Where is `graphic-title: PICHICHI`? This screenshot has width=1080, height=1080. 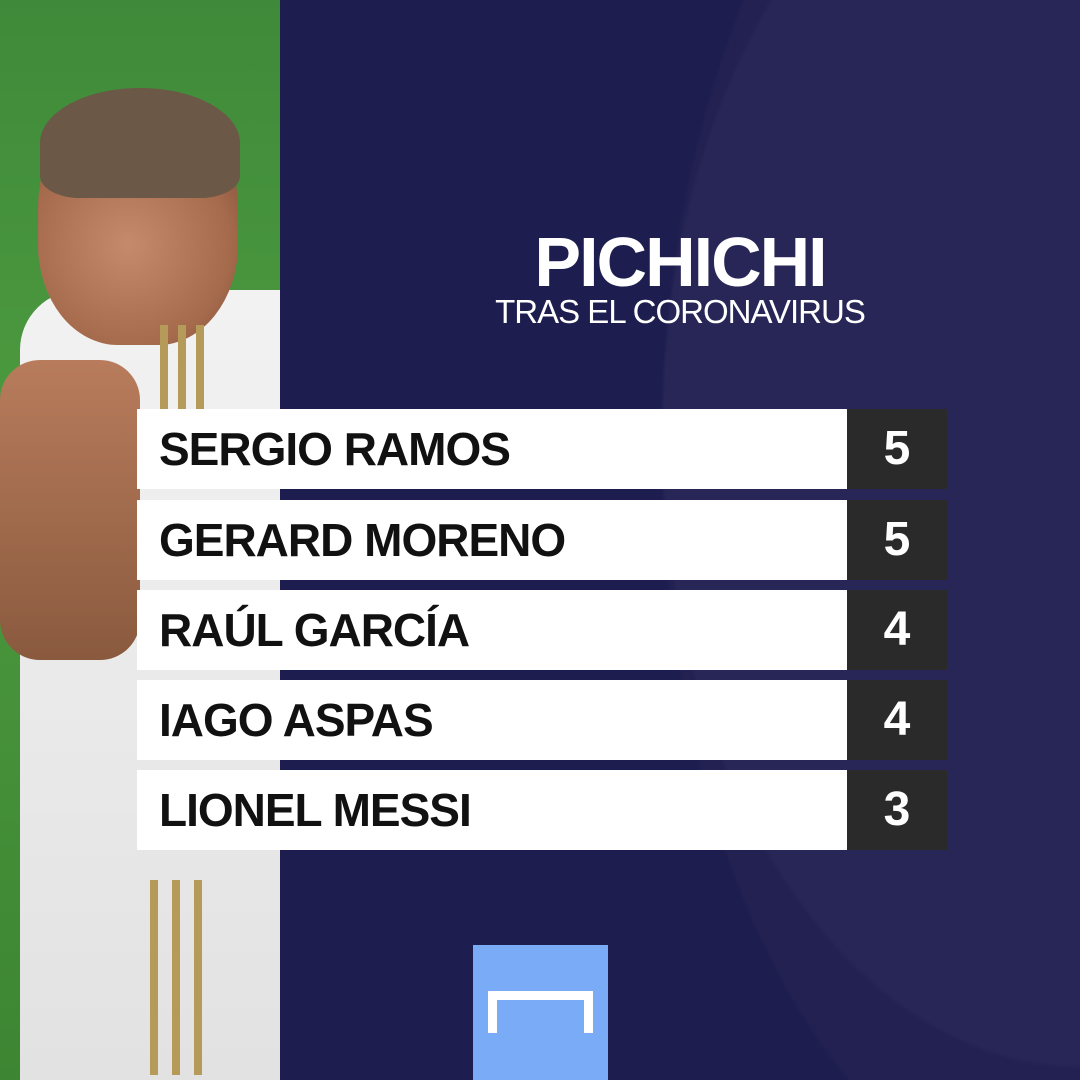 graphic-title: PICHICHI is located at coordinates (680, 262).